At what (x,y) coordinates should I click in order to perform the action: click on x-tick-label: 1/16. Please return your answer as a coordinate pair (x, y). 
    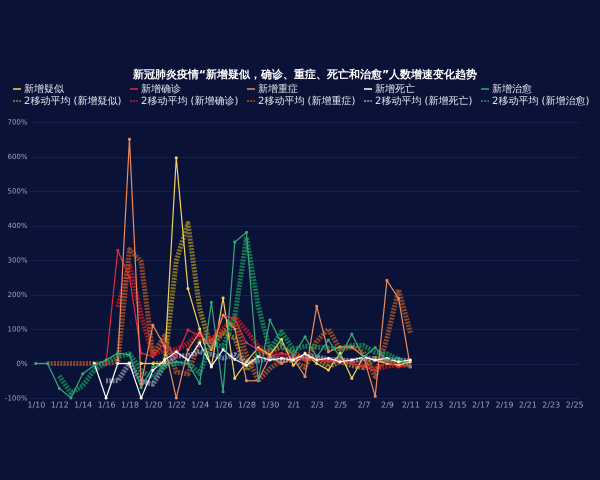
    Looking at the image, I should click on (107, 405).